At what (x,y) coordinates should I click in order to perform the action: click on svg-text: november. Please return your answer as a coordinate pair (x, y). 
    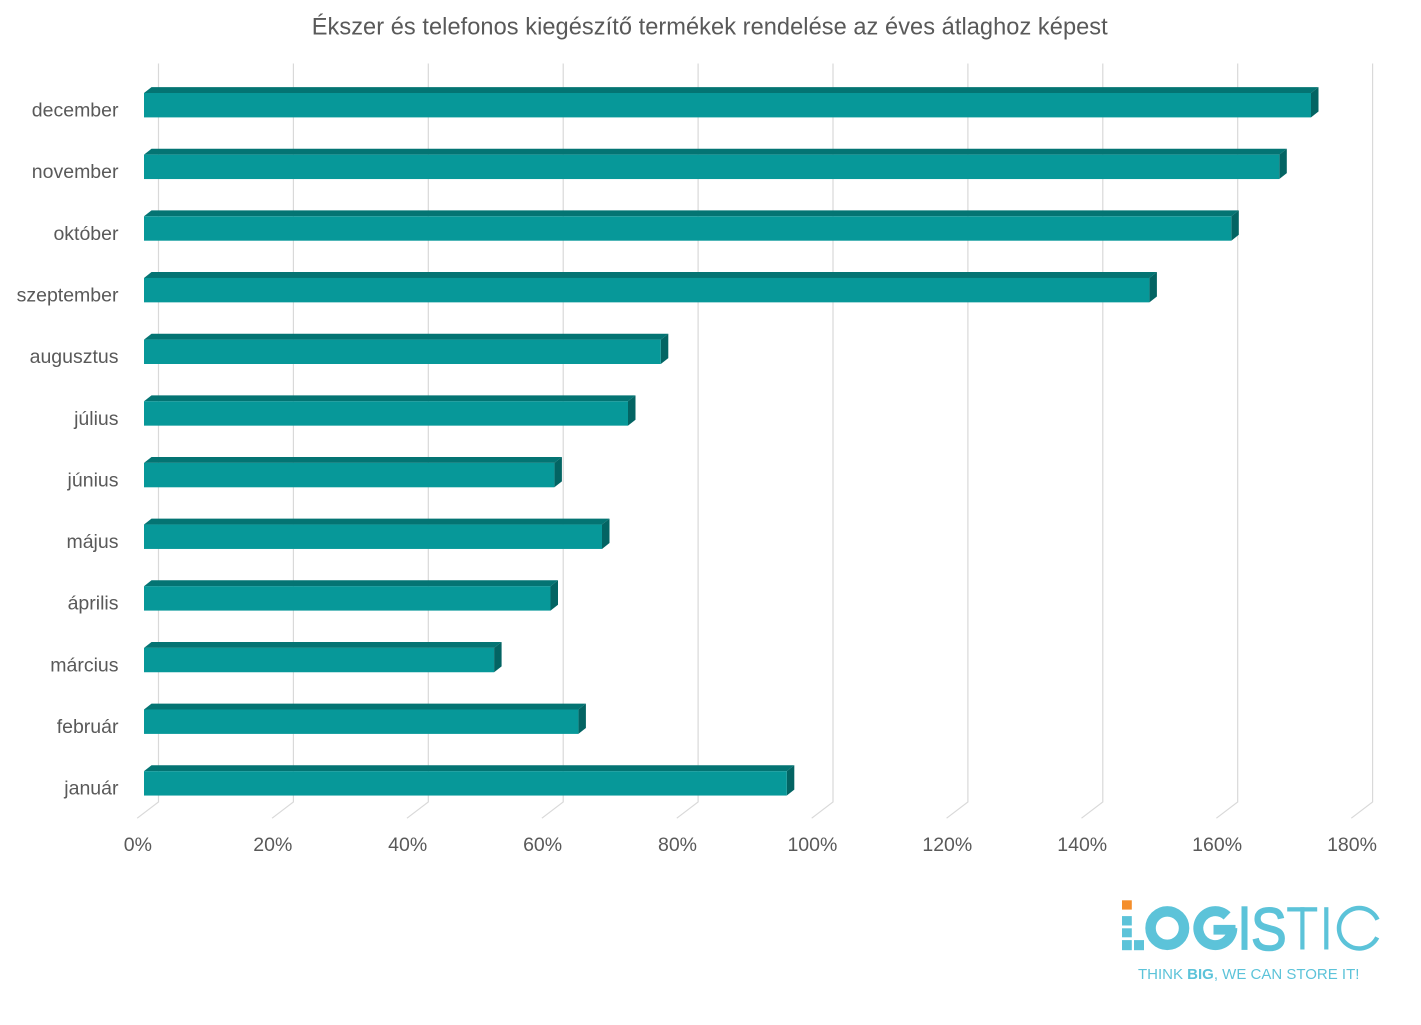
    Looking at the image, I should click on (75, 172).